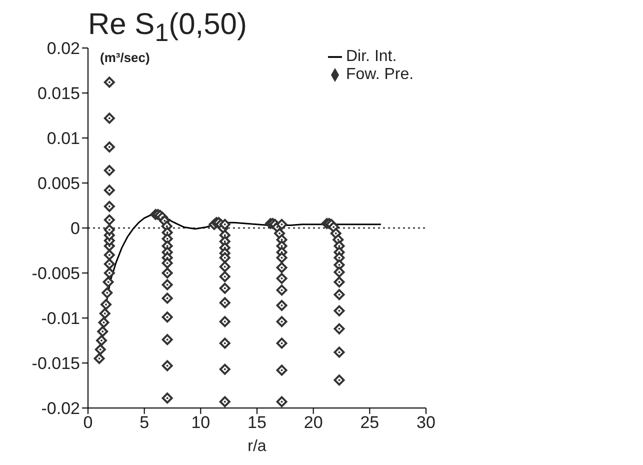 The width and height of the screenshot is (643, 465). What do you see at coordinates (145, 422) in the screenshot?
I see `x-tick-label: 5` at bounding box center [145, 422].